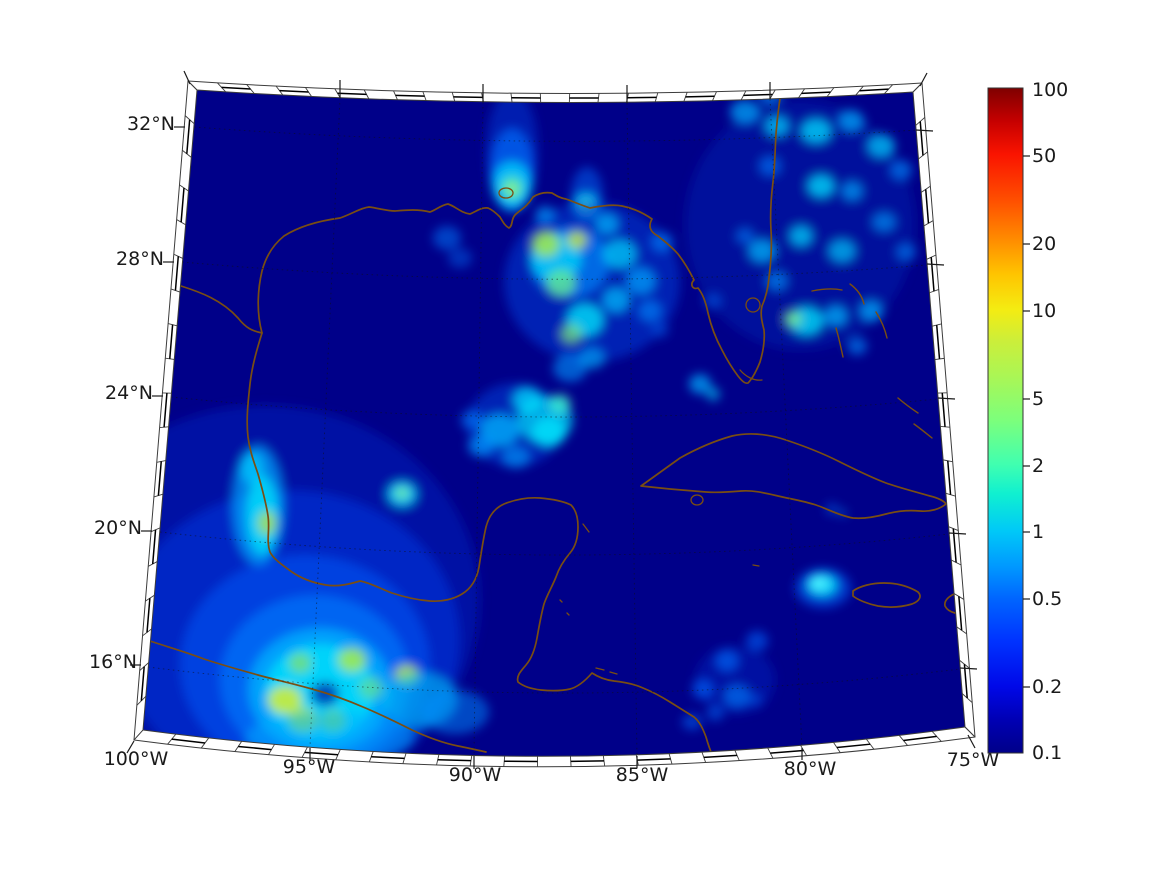 The height and width of the screenshot is (875, 1167). Describe the element at coordinates (872, 361) in the screenshot. I see `islands-bahamas` at that location.